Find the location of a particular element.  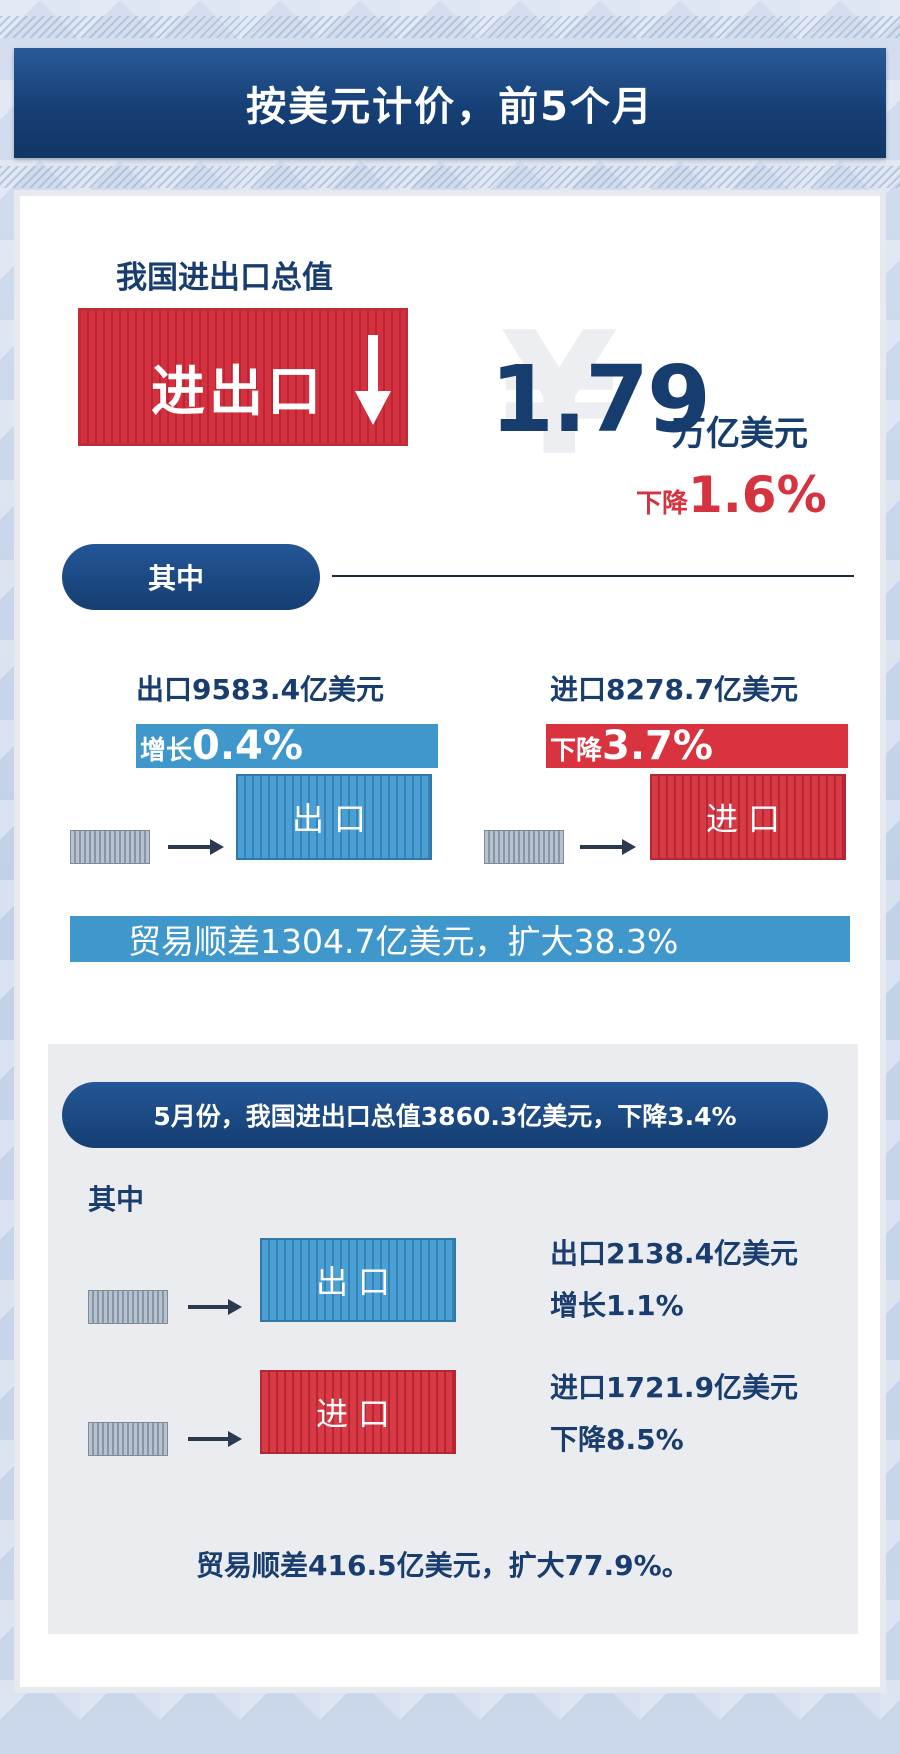

decor-stripes-top is located at coordinates (450, 27).